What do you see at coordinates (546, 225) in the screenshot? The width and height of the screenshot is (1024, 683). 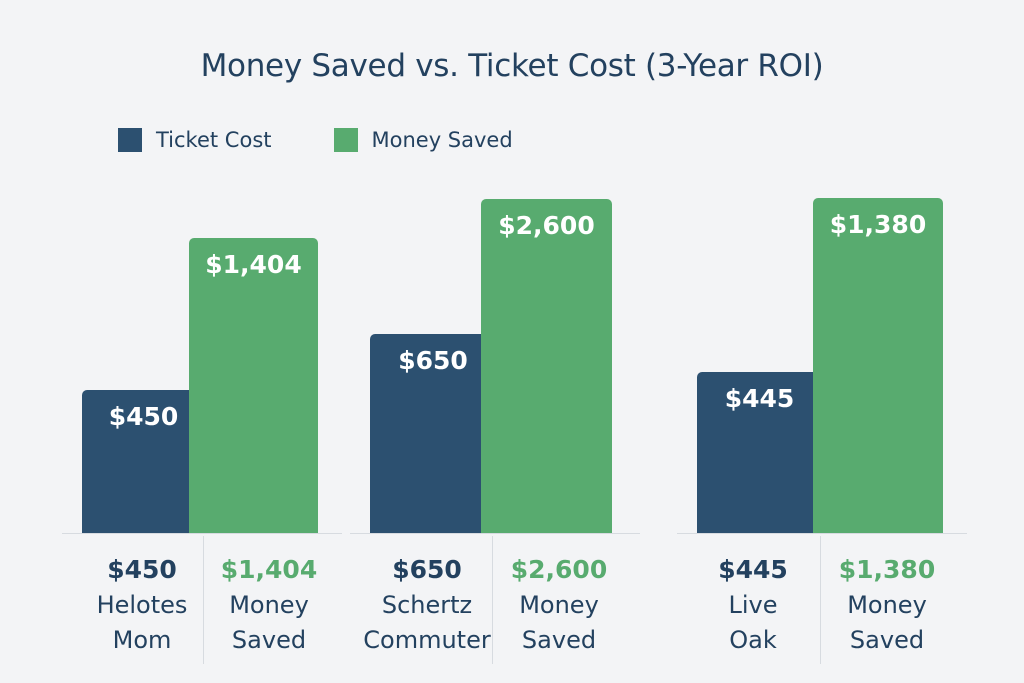 I see `bar-value-label: $2,600` at bounding box center [546, 225].